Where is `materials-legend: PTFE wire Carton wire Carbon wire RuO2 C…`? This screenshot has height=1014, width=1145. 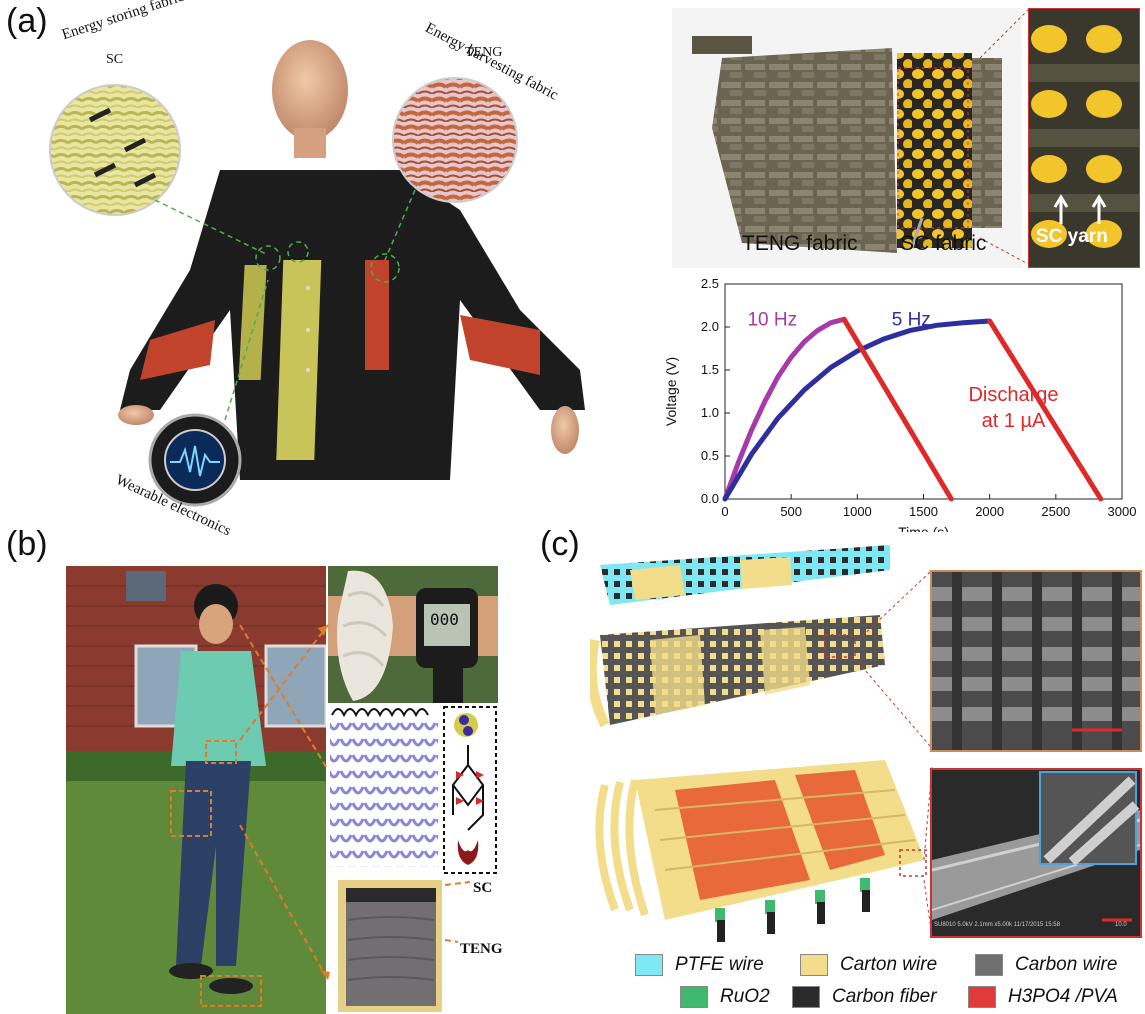 materials-legend: PTFE wire Carton wire Carbon wire RuO2 C… is located at coordinates (880, 980).